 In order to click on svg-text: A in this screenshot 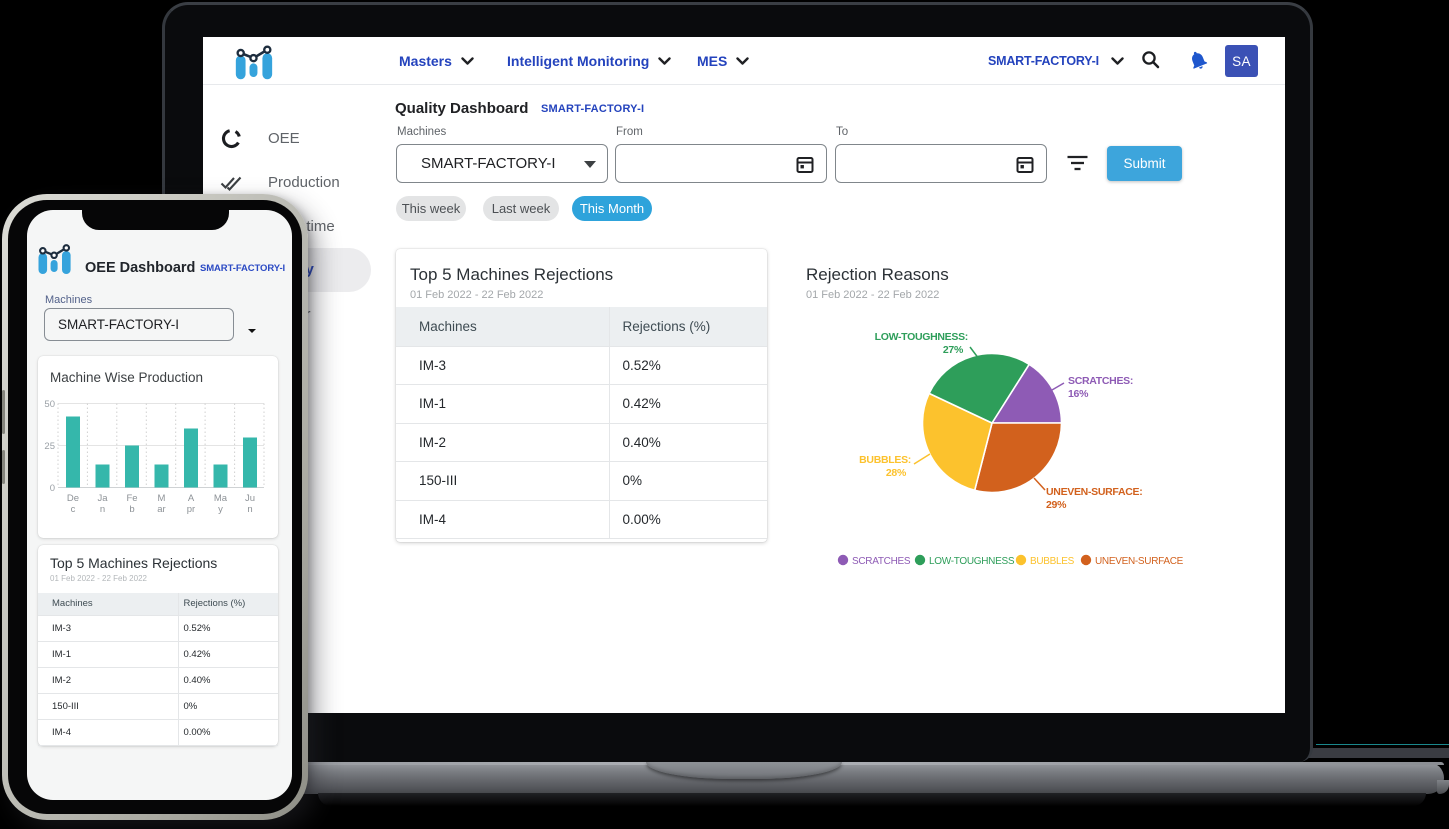, I will do `click(191, 498)`.